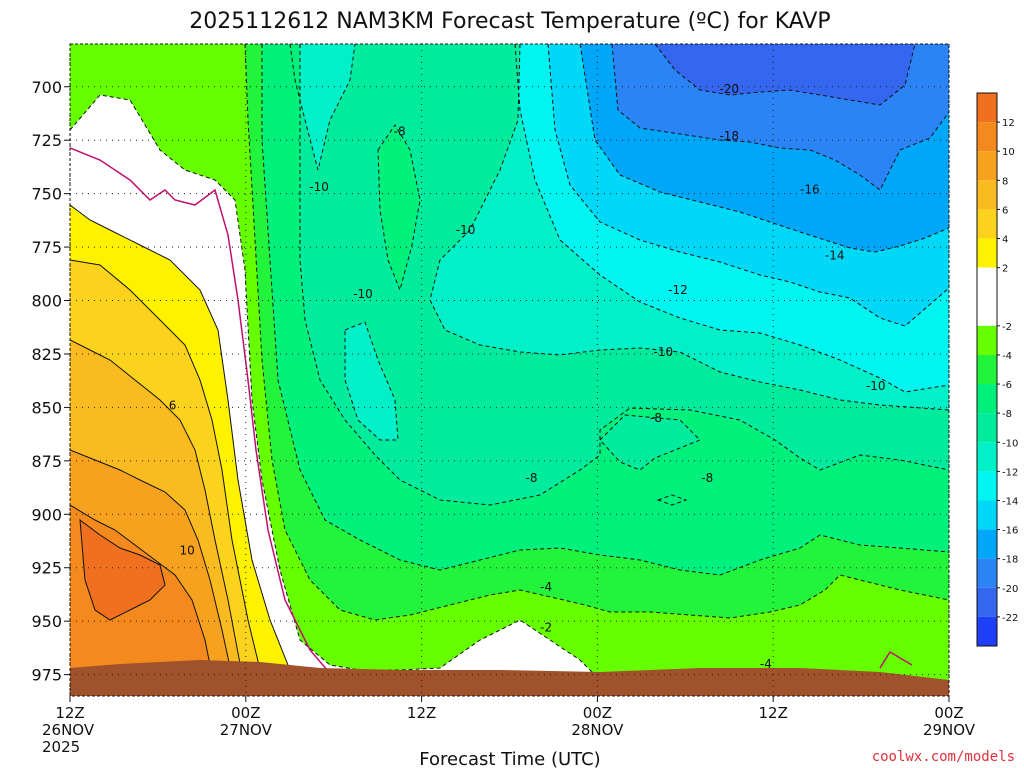 This screenshot has height=768, width=1024. I want to click on band-minus20-minus22, so click(785, 74).